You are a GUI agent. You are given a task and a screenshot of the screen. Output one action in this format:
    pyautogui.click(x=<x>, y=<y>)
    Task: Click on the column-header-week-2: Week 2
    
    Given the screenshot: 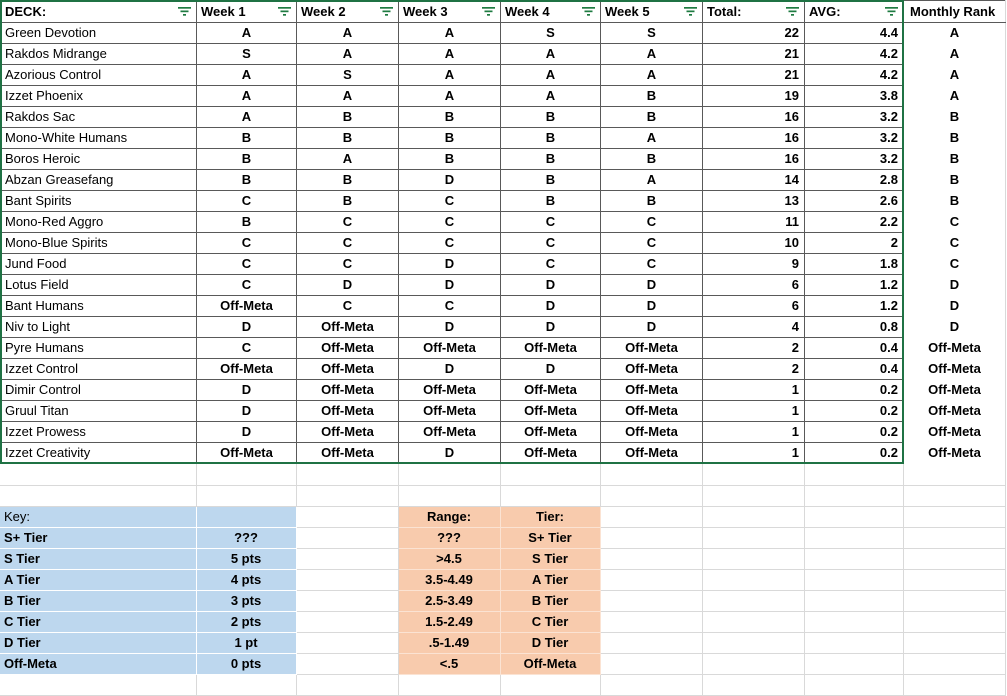 What is the action you would take?
    pyautogui.click(x=347, y=11)
    